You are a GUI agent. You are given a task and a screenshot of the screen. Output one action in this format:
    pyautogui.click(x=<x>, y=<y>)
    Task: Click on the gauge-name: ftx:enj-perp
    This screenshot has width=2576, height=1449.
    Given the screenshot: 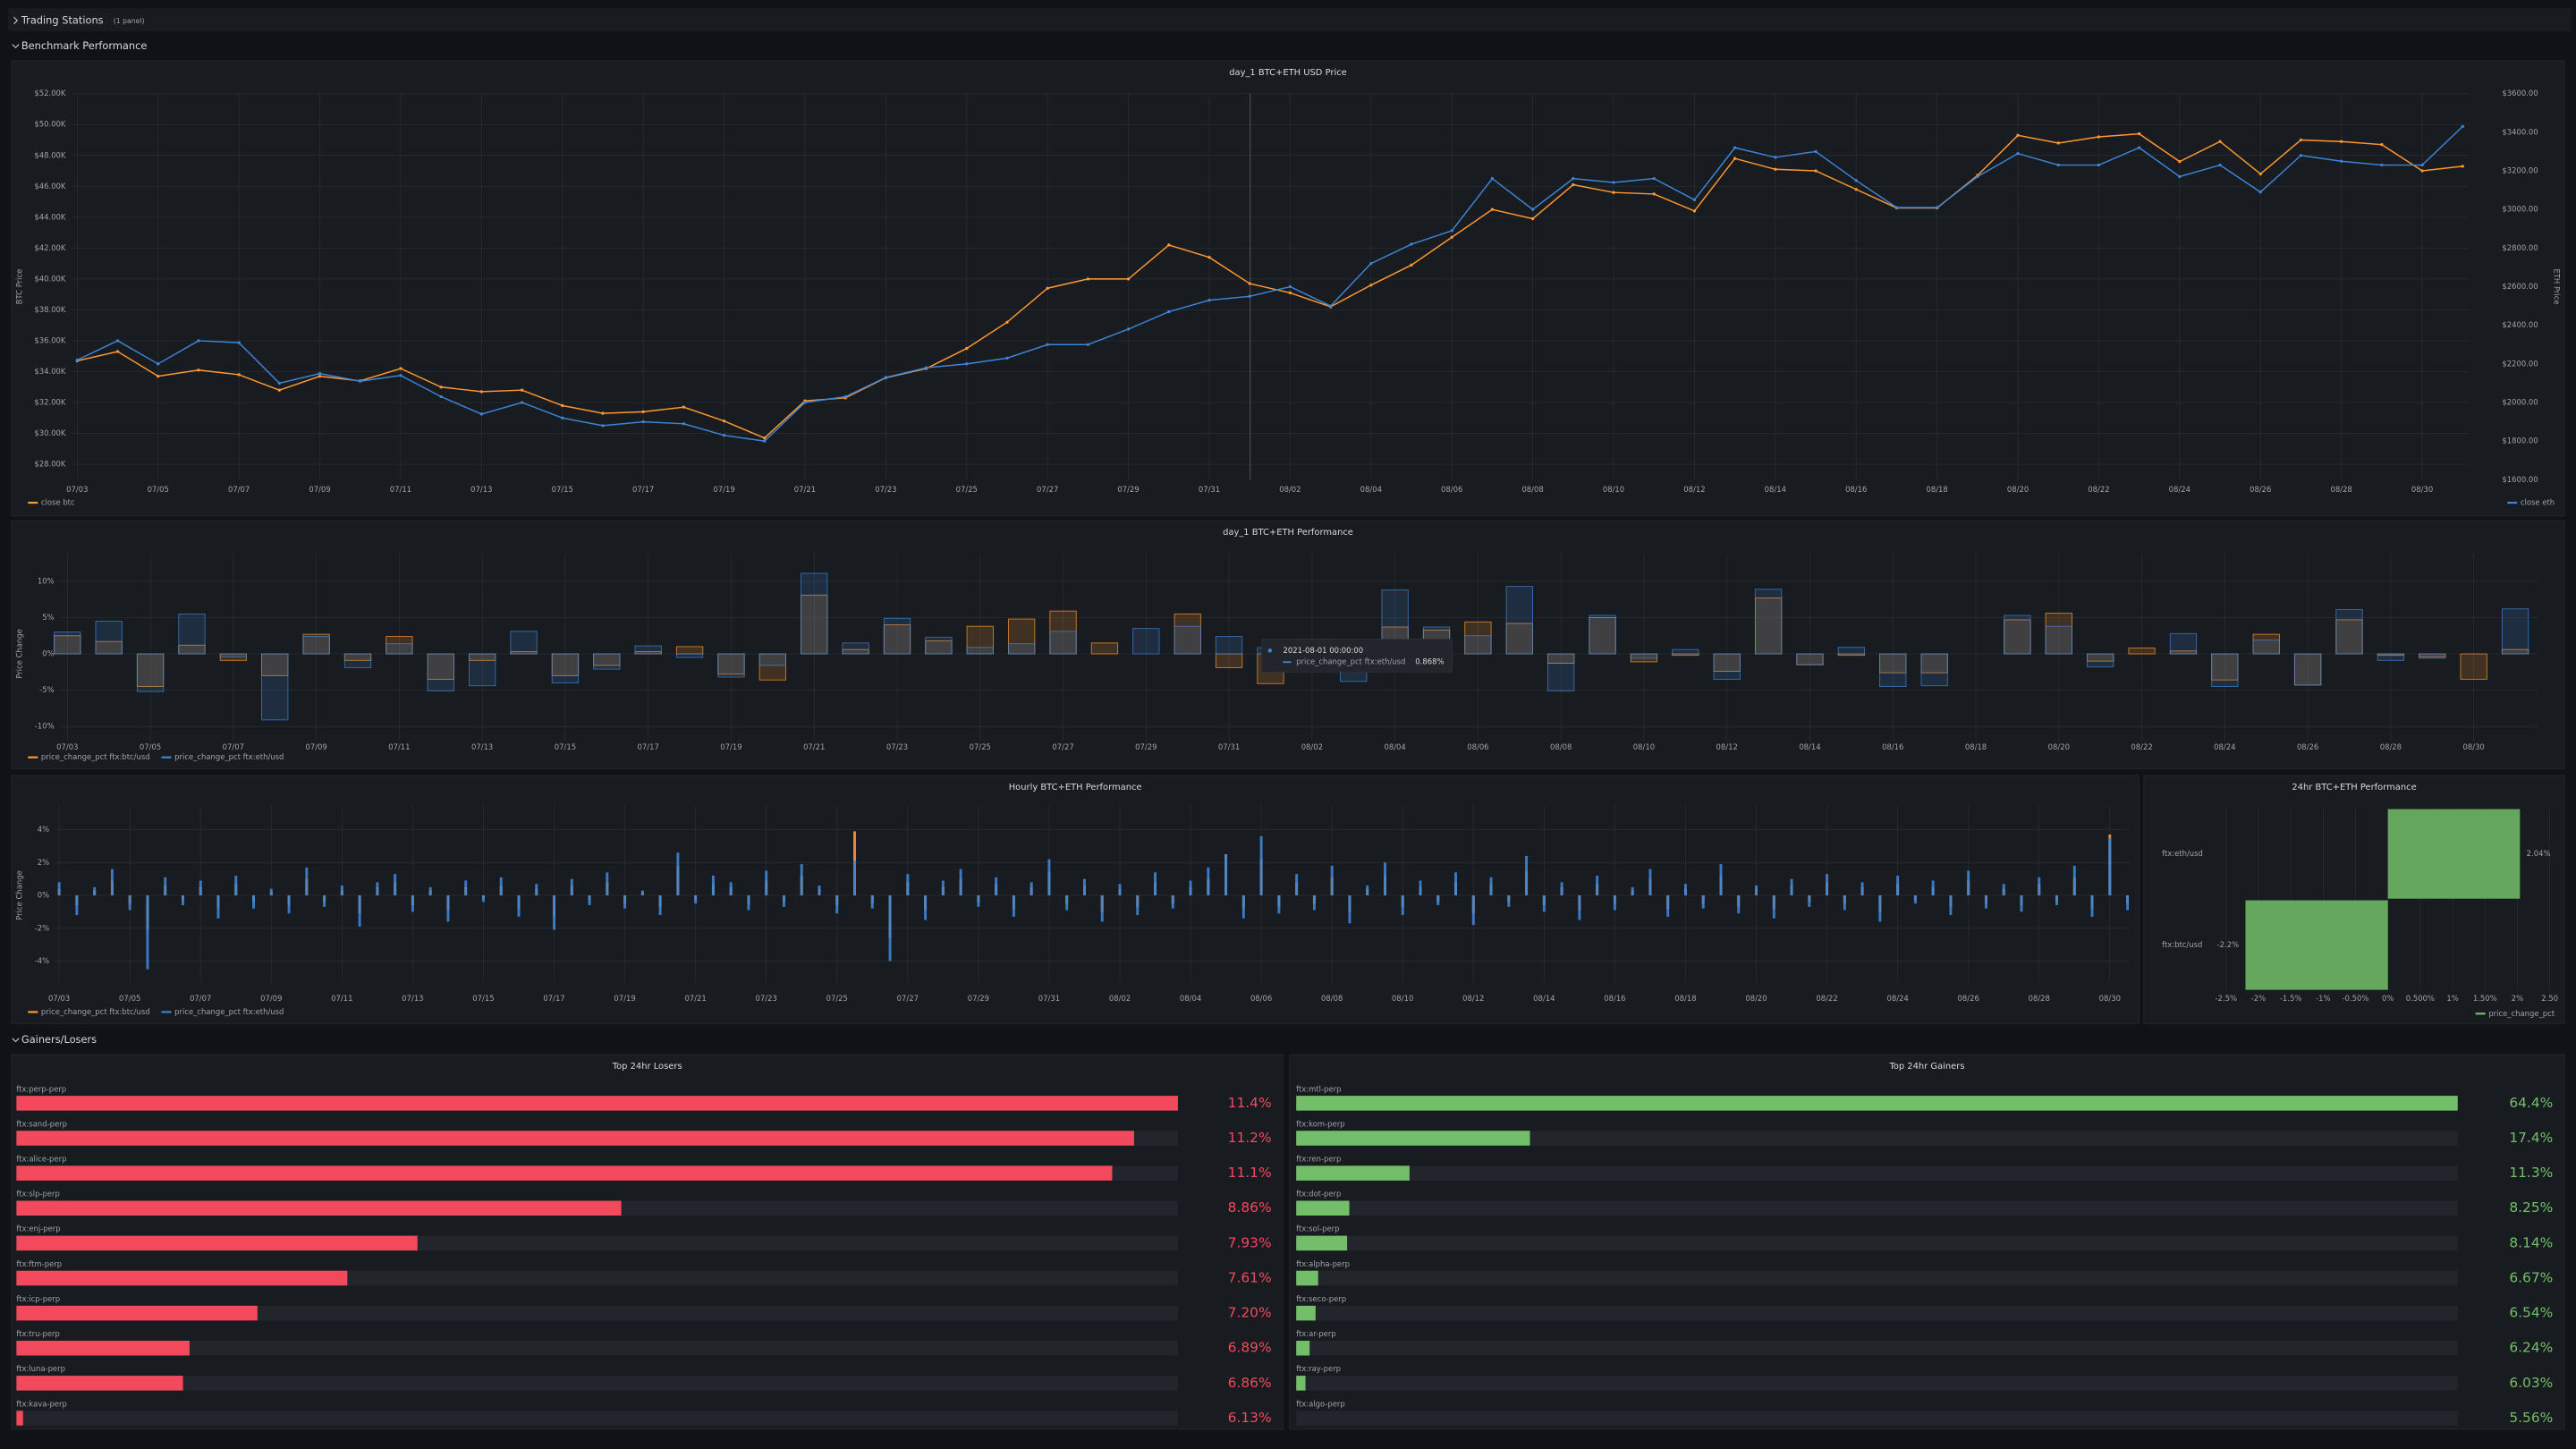 What is the action you would take?
    pyautogui.click(x=38, y=1228)
    